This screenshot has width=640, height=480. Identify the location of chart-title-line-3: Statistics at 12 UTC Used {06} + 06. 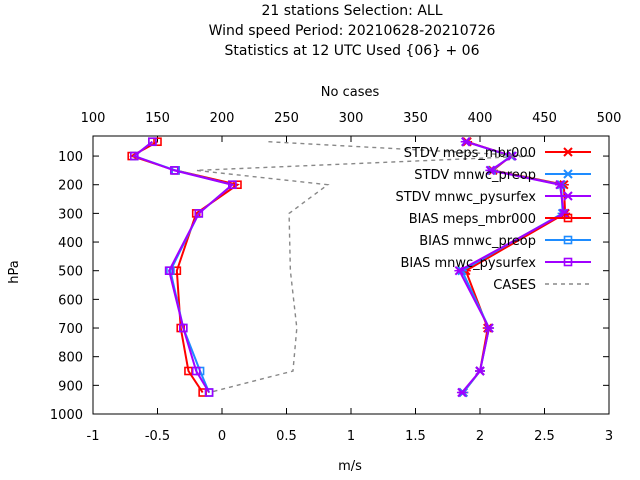
(351, 51).